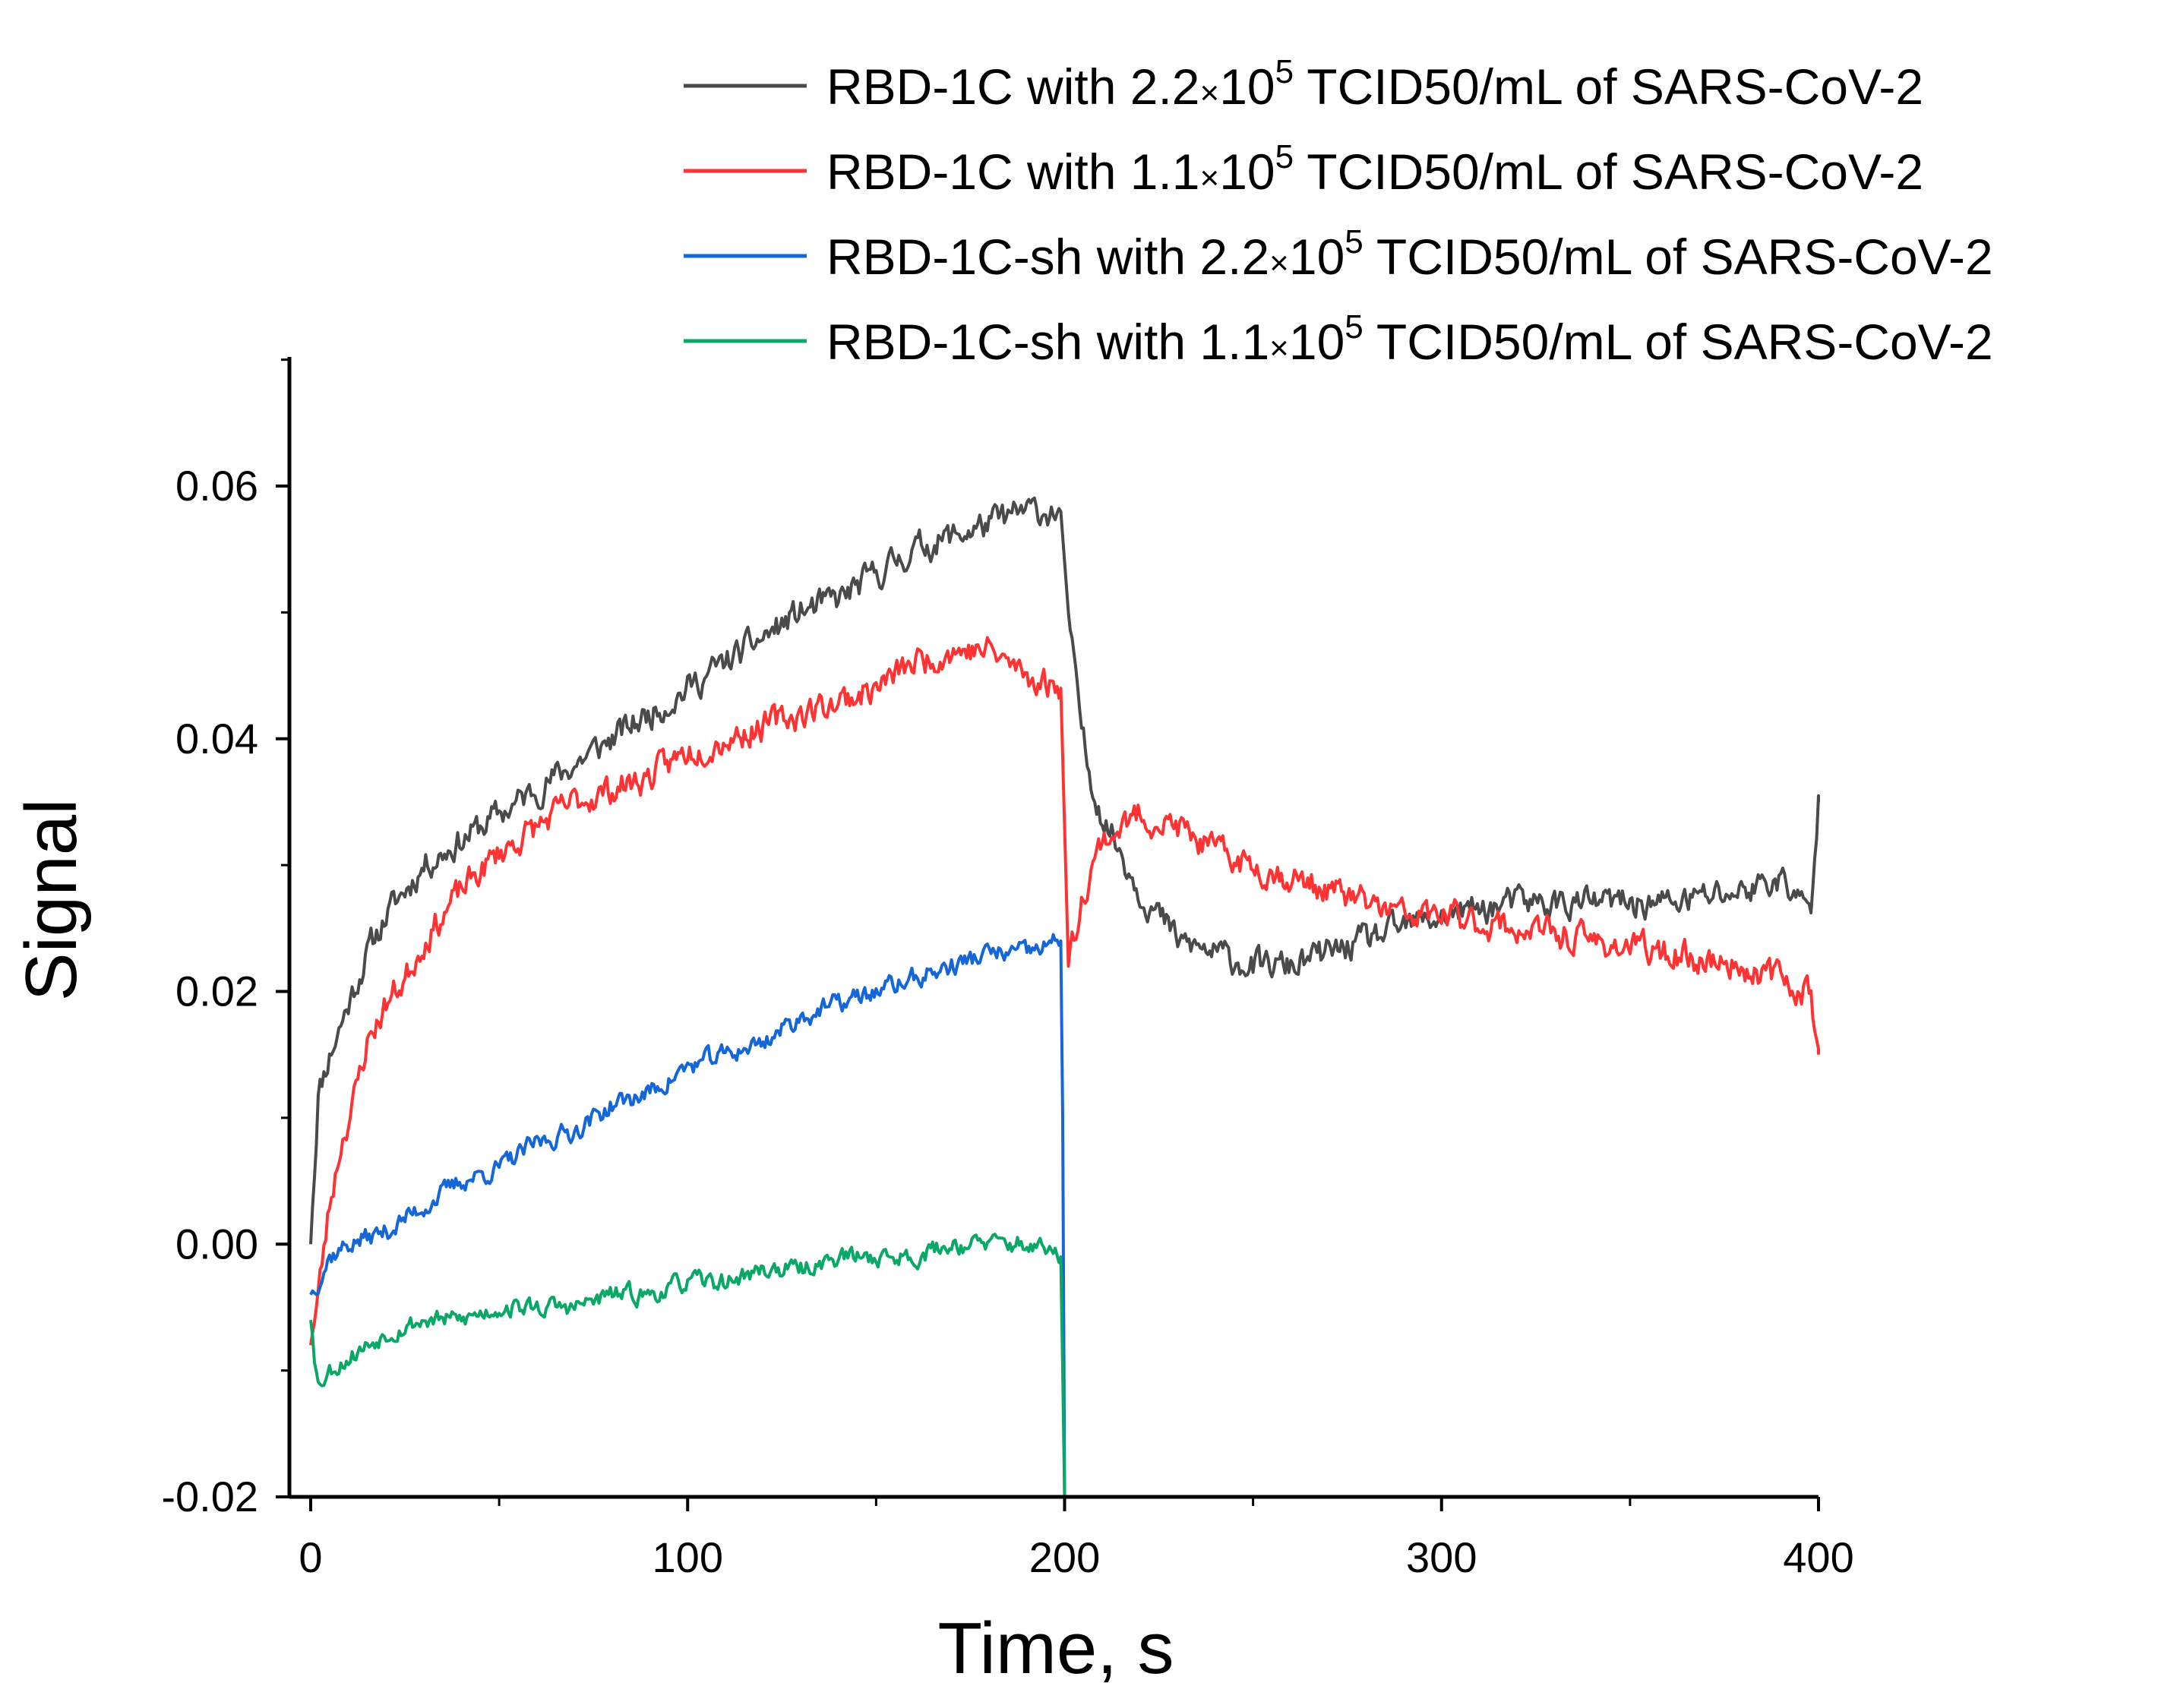 This screenshot has width=2174, height=1708. Describe the element at coordinates (310, 1557) in the screenshot. I see `x-tick-label: 0` at that location.